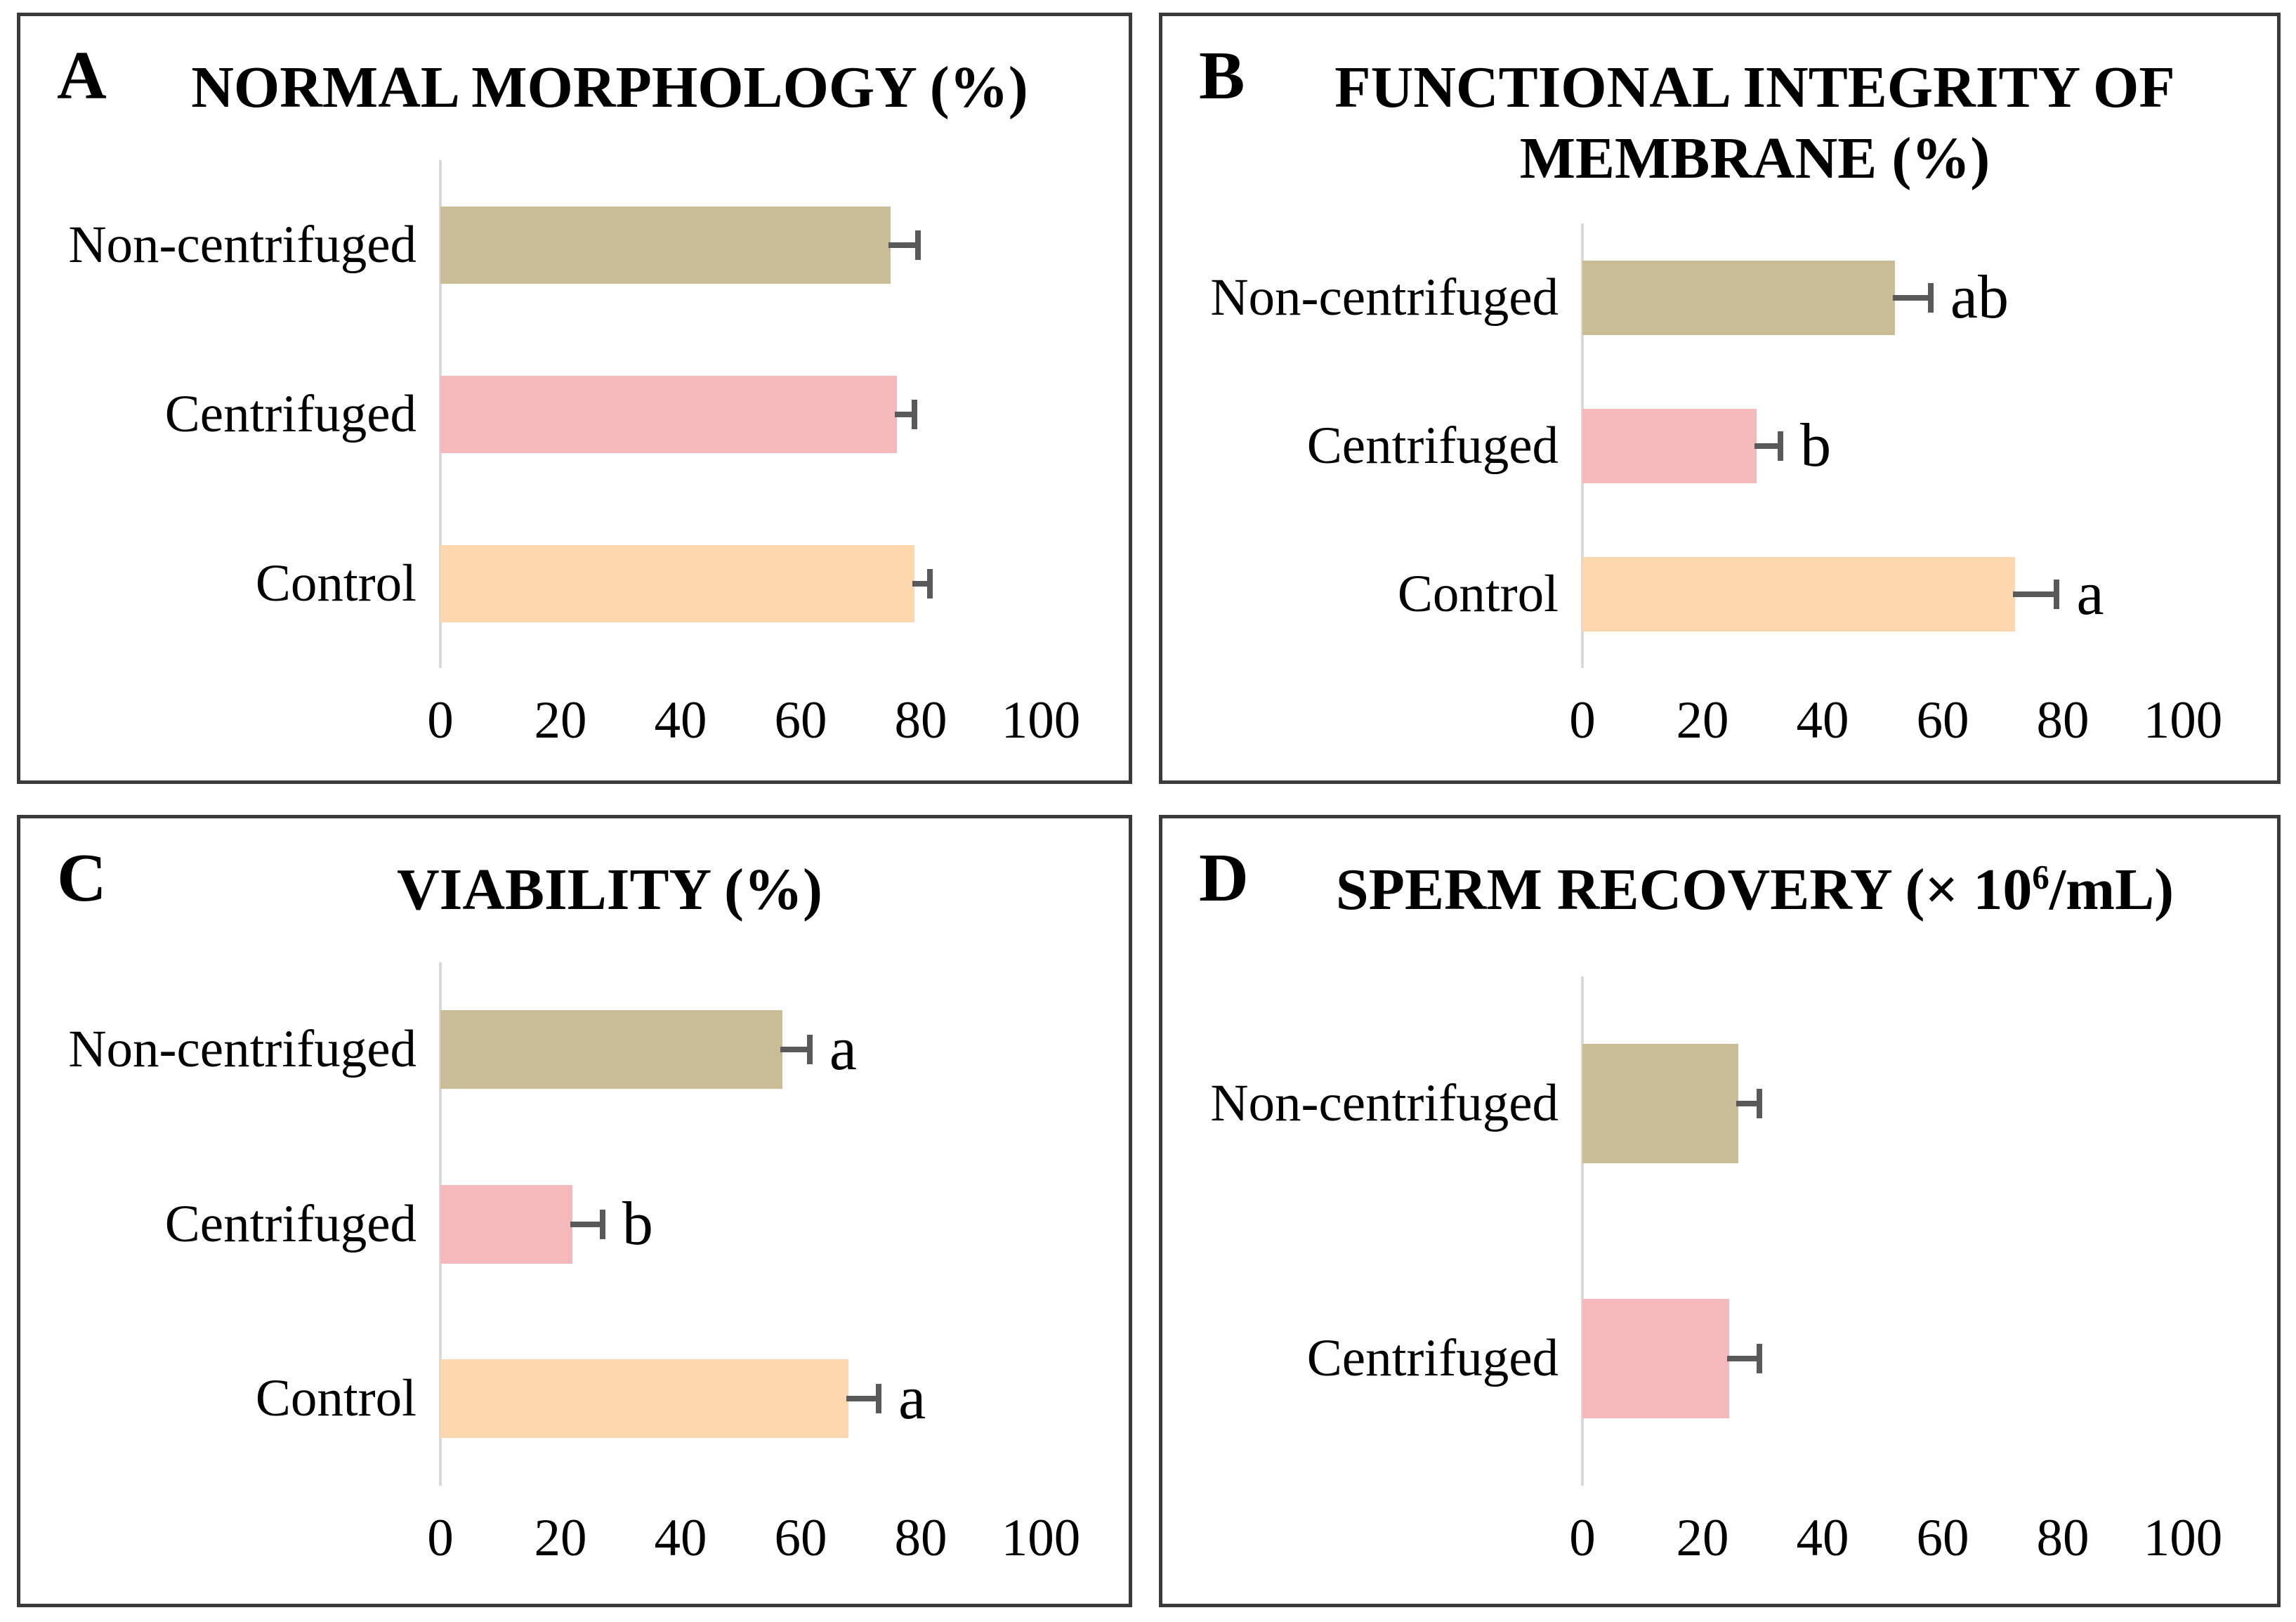  What do you see at coordinates (1224, 878) in the screenshot?
I see `panel-letter: D` at bounding box center [1224, 878].